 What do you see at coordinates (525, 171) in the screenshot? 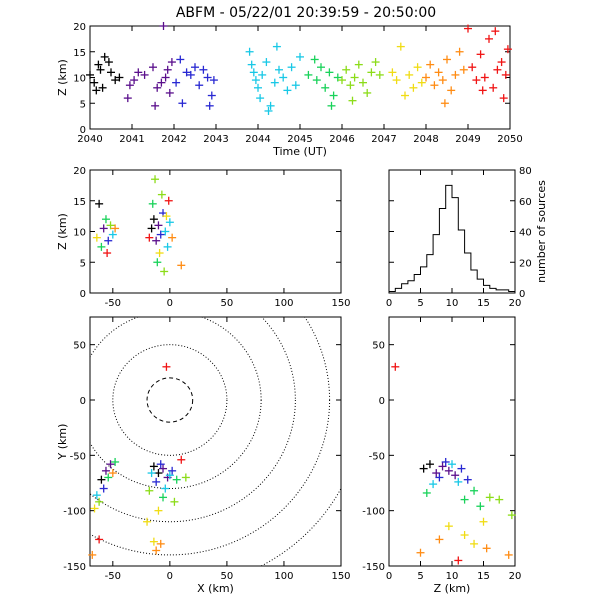
I see `y-tick-label: 80` at bounding box center [525, 171].